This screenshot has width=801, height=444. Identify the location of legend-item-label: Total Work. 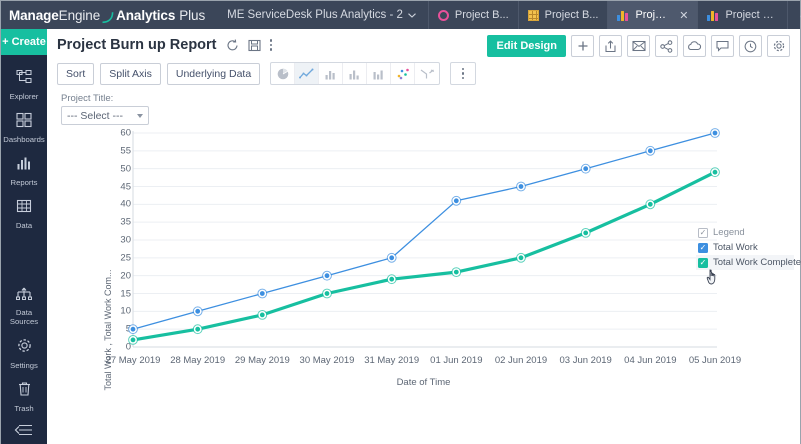
(735, 247).